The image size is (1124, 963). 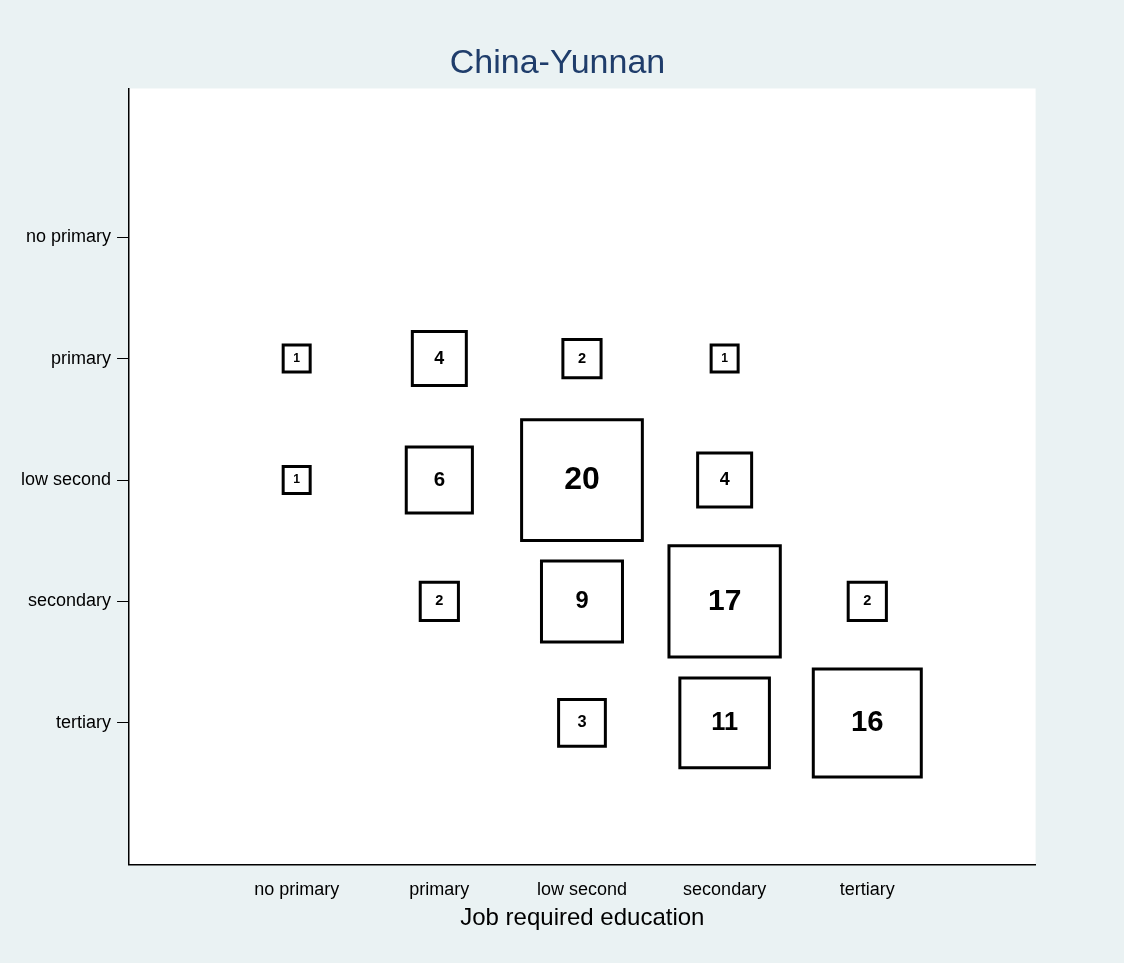 What do you see at coordinates (582, 721) in the screenshot?
I see `data-label: 3` at bounding box center [582, 721].